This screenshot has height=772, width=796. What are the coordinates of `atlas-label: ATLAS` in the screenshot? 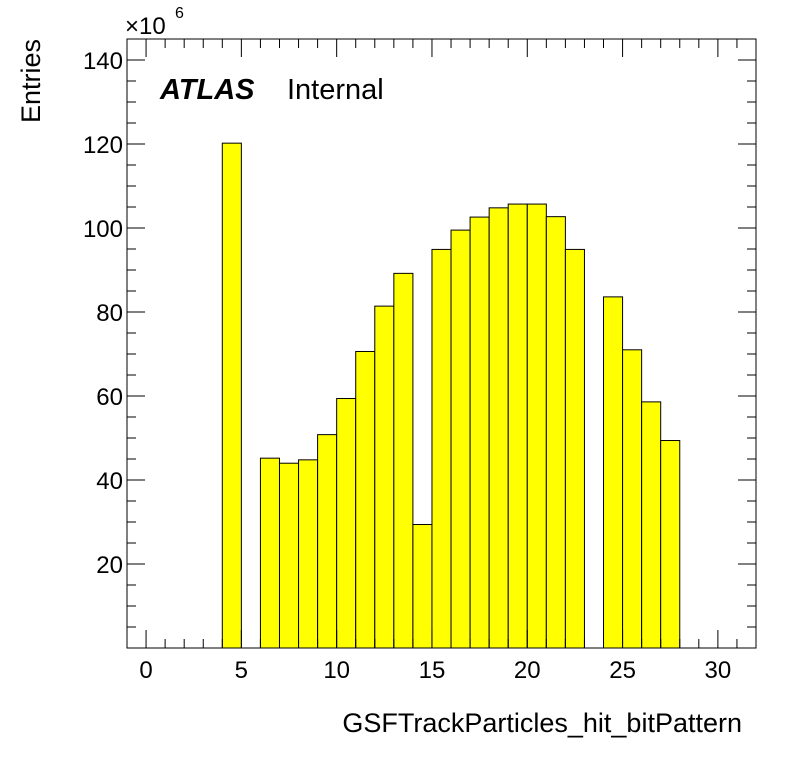 It's located at (207, 90).